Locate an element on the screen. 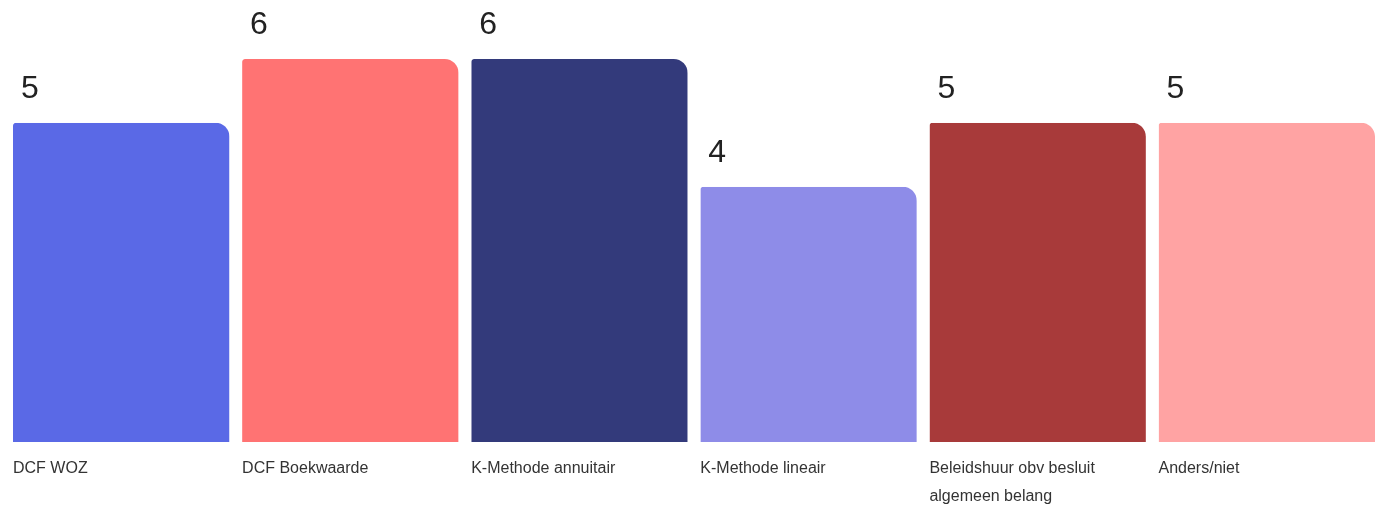  x-tick-label: DCF WOZ is located at coordinates (50, 467).